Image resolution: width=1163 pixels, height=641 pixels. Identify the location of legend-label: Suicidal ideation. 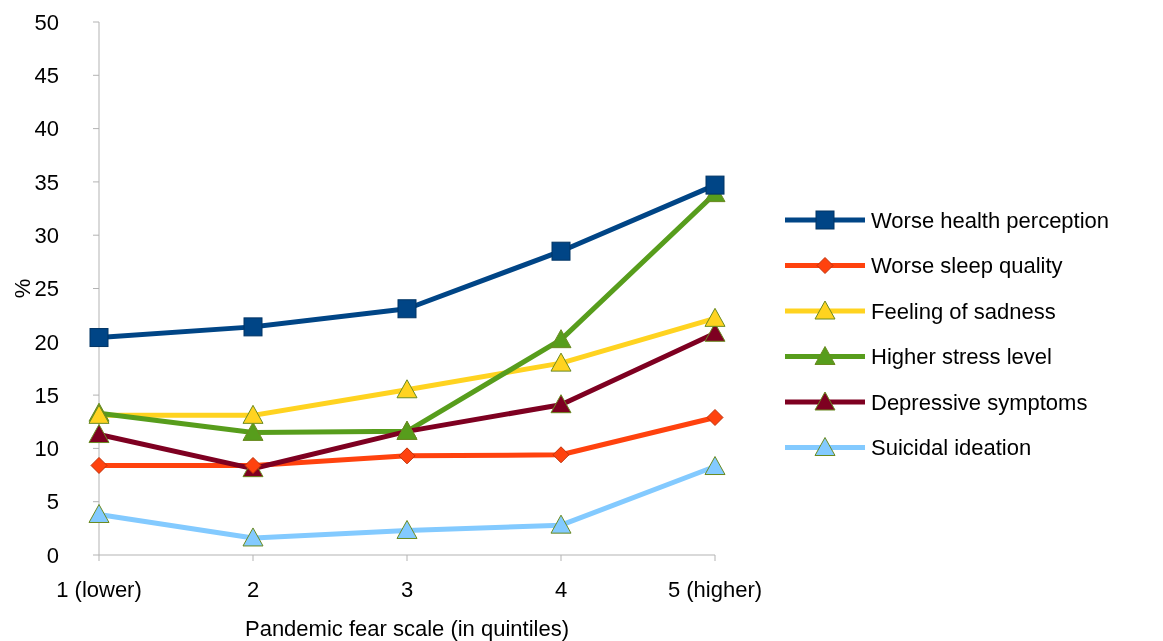
(951, 448).